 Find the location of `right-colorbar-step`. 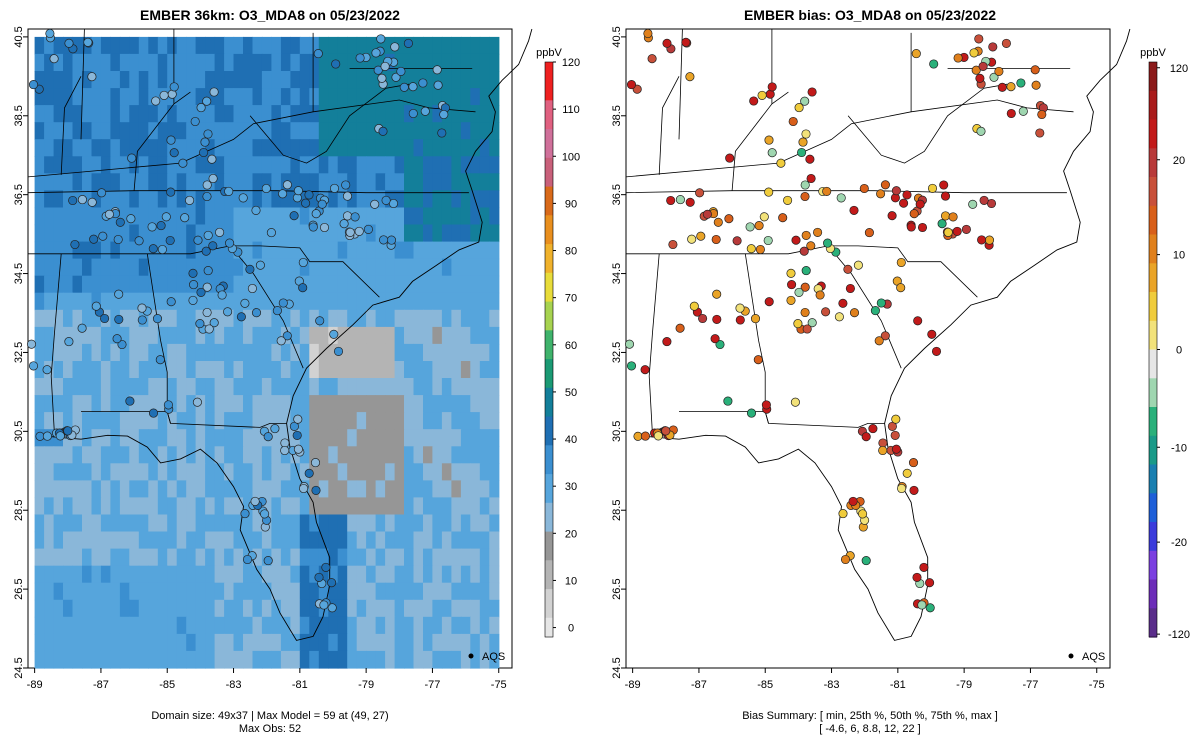

right-colorbar-step is located at coordinates (1153, 623).